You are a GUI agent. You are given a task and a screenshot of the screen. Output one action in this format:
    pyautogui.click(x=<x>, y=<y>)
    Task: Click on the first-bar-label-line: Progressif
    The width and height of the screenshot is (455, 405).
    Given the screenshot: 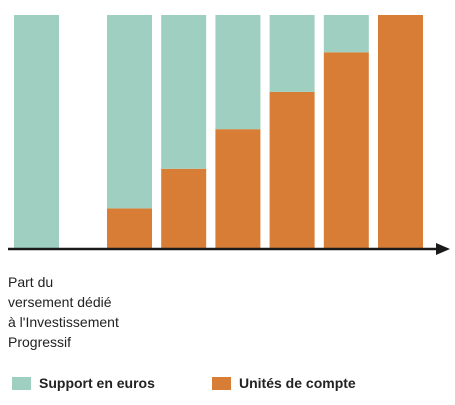 What is the action you would take?
    pyautogui.click(x=40, y=342)
    